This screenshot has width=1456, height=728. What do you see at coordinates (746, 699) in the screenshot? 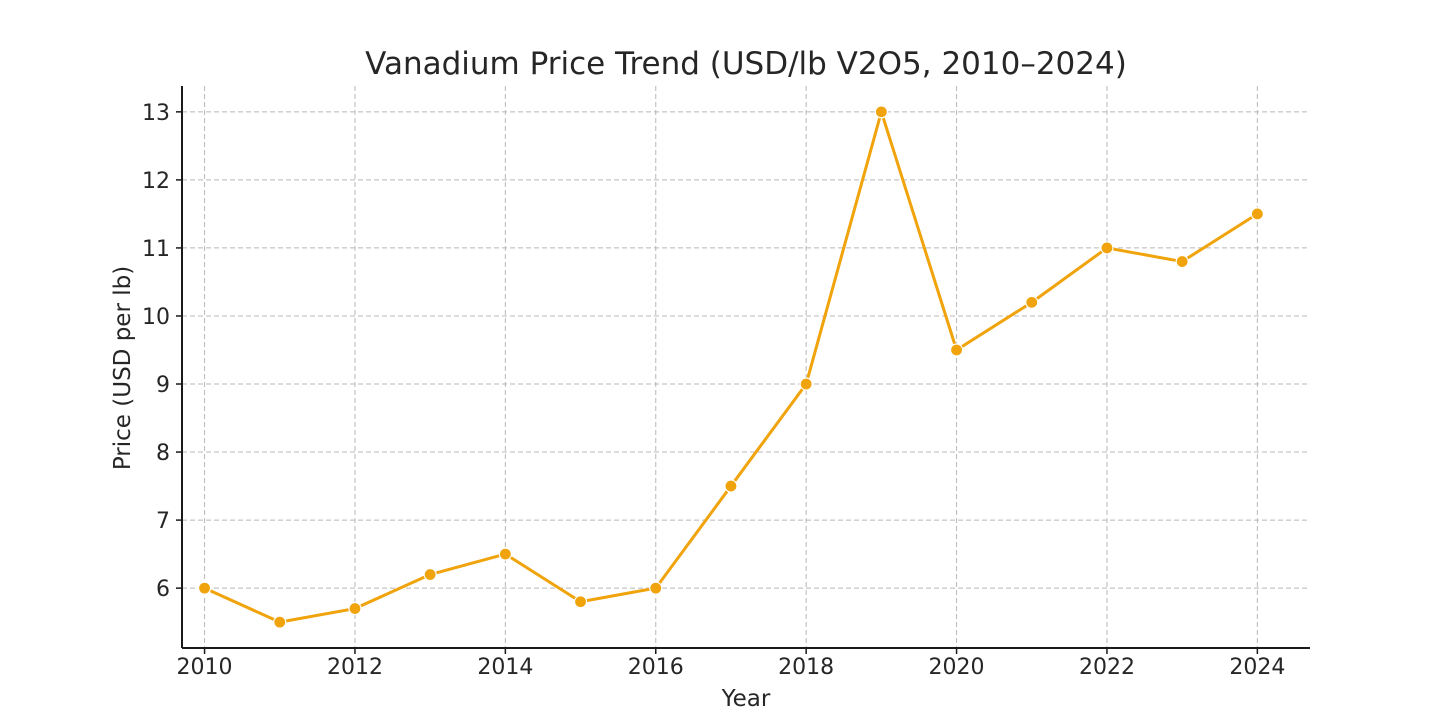
I see `x-axis-label: Year` at bounding box center [746, 699].